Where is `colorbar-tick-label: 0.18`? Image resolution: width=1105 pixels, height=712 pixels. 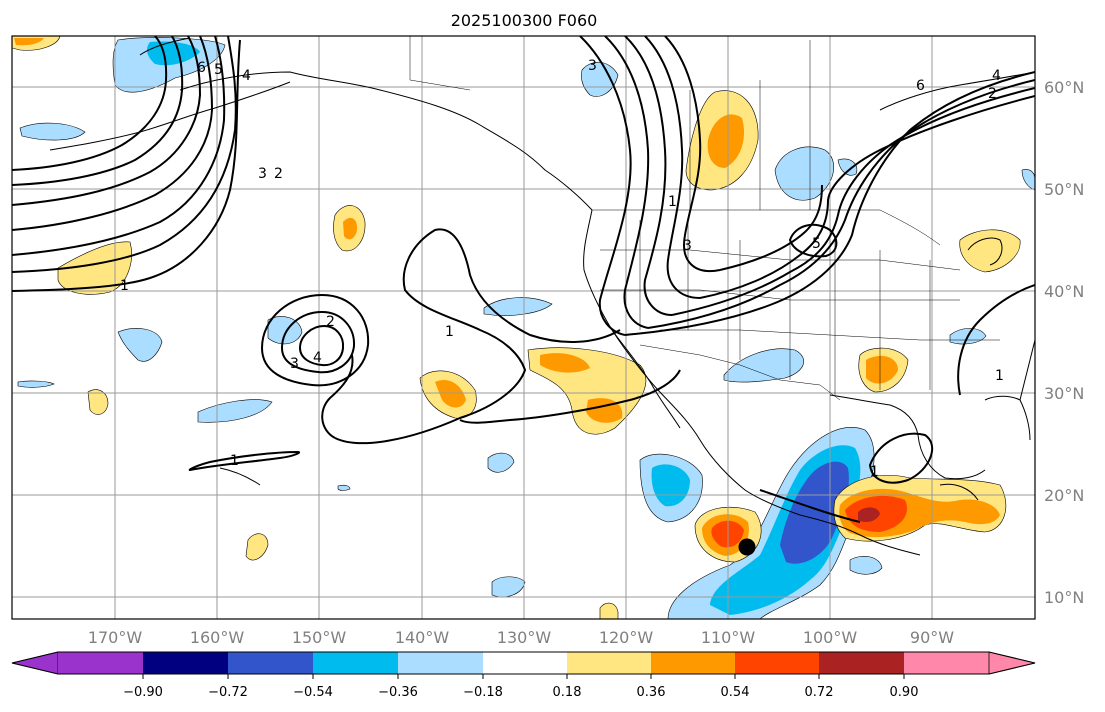 colorbar-tick-label: 0.18 is located at coordinates (567, 692).